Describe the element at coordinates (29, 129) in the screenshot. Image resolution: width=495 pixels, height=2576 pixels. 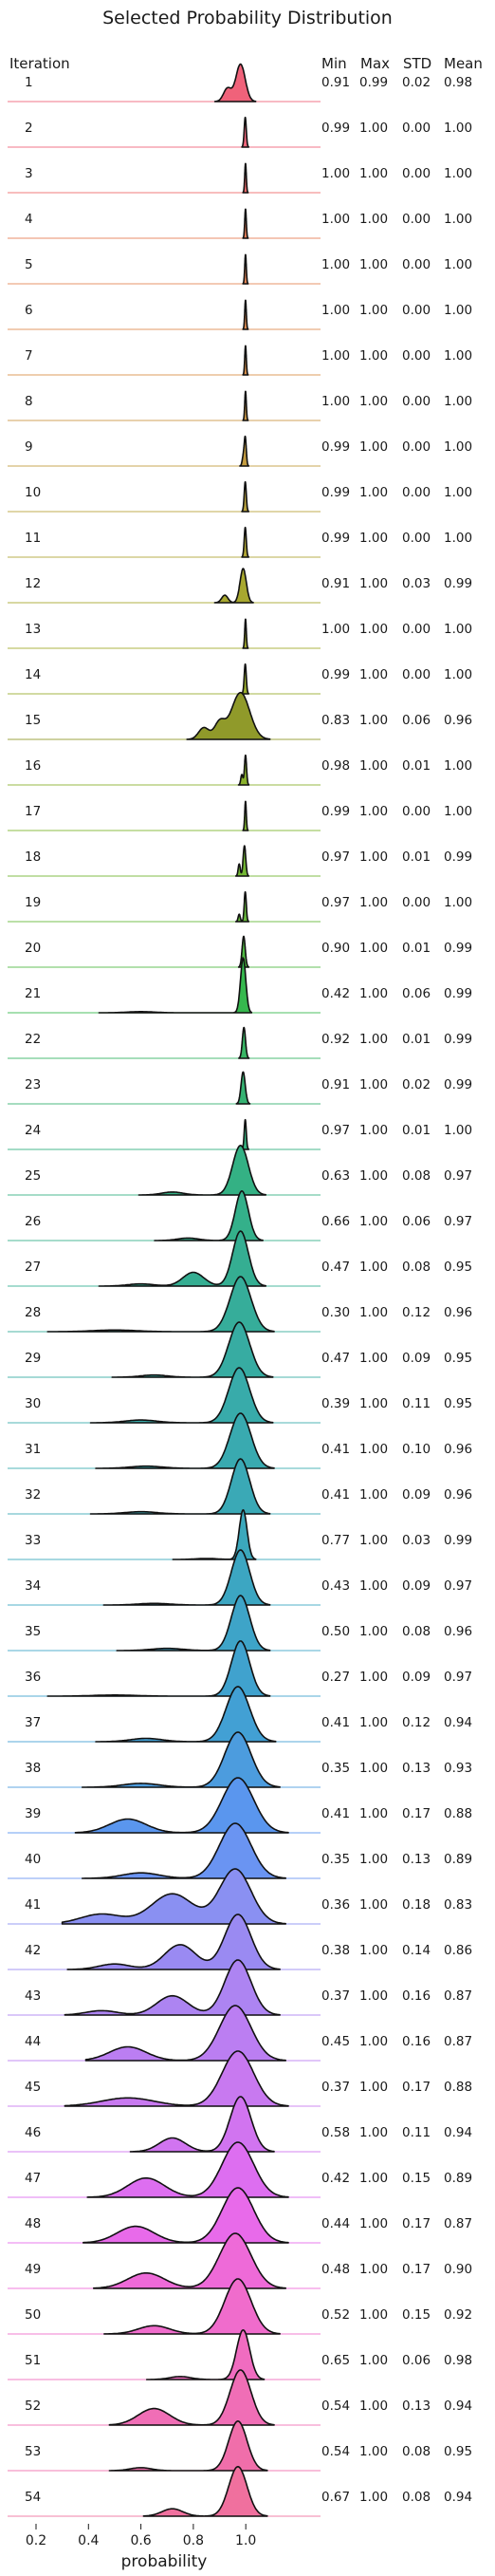
I see `iteration-label: 2` at that location.